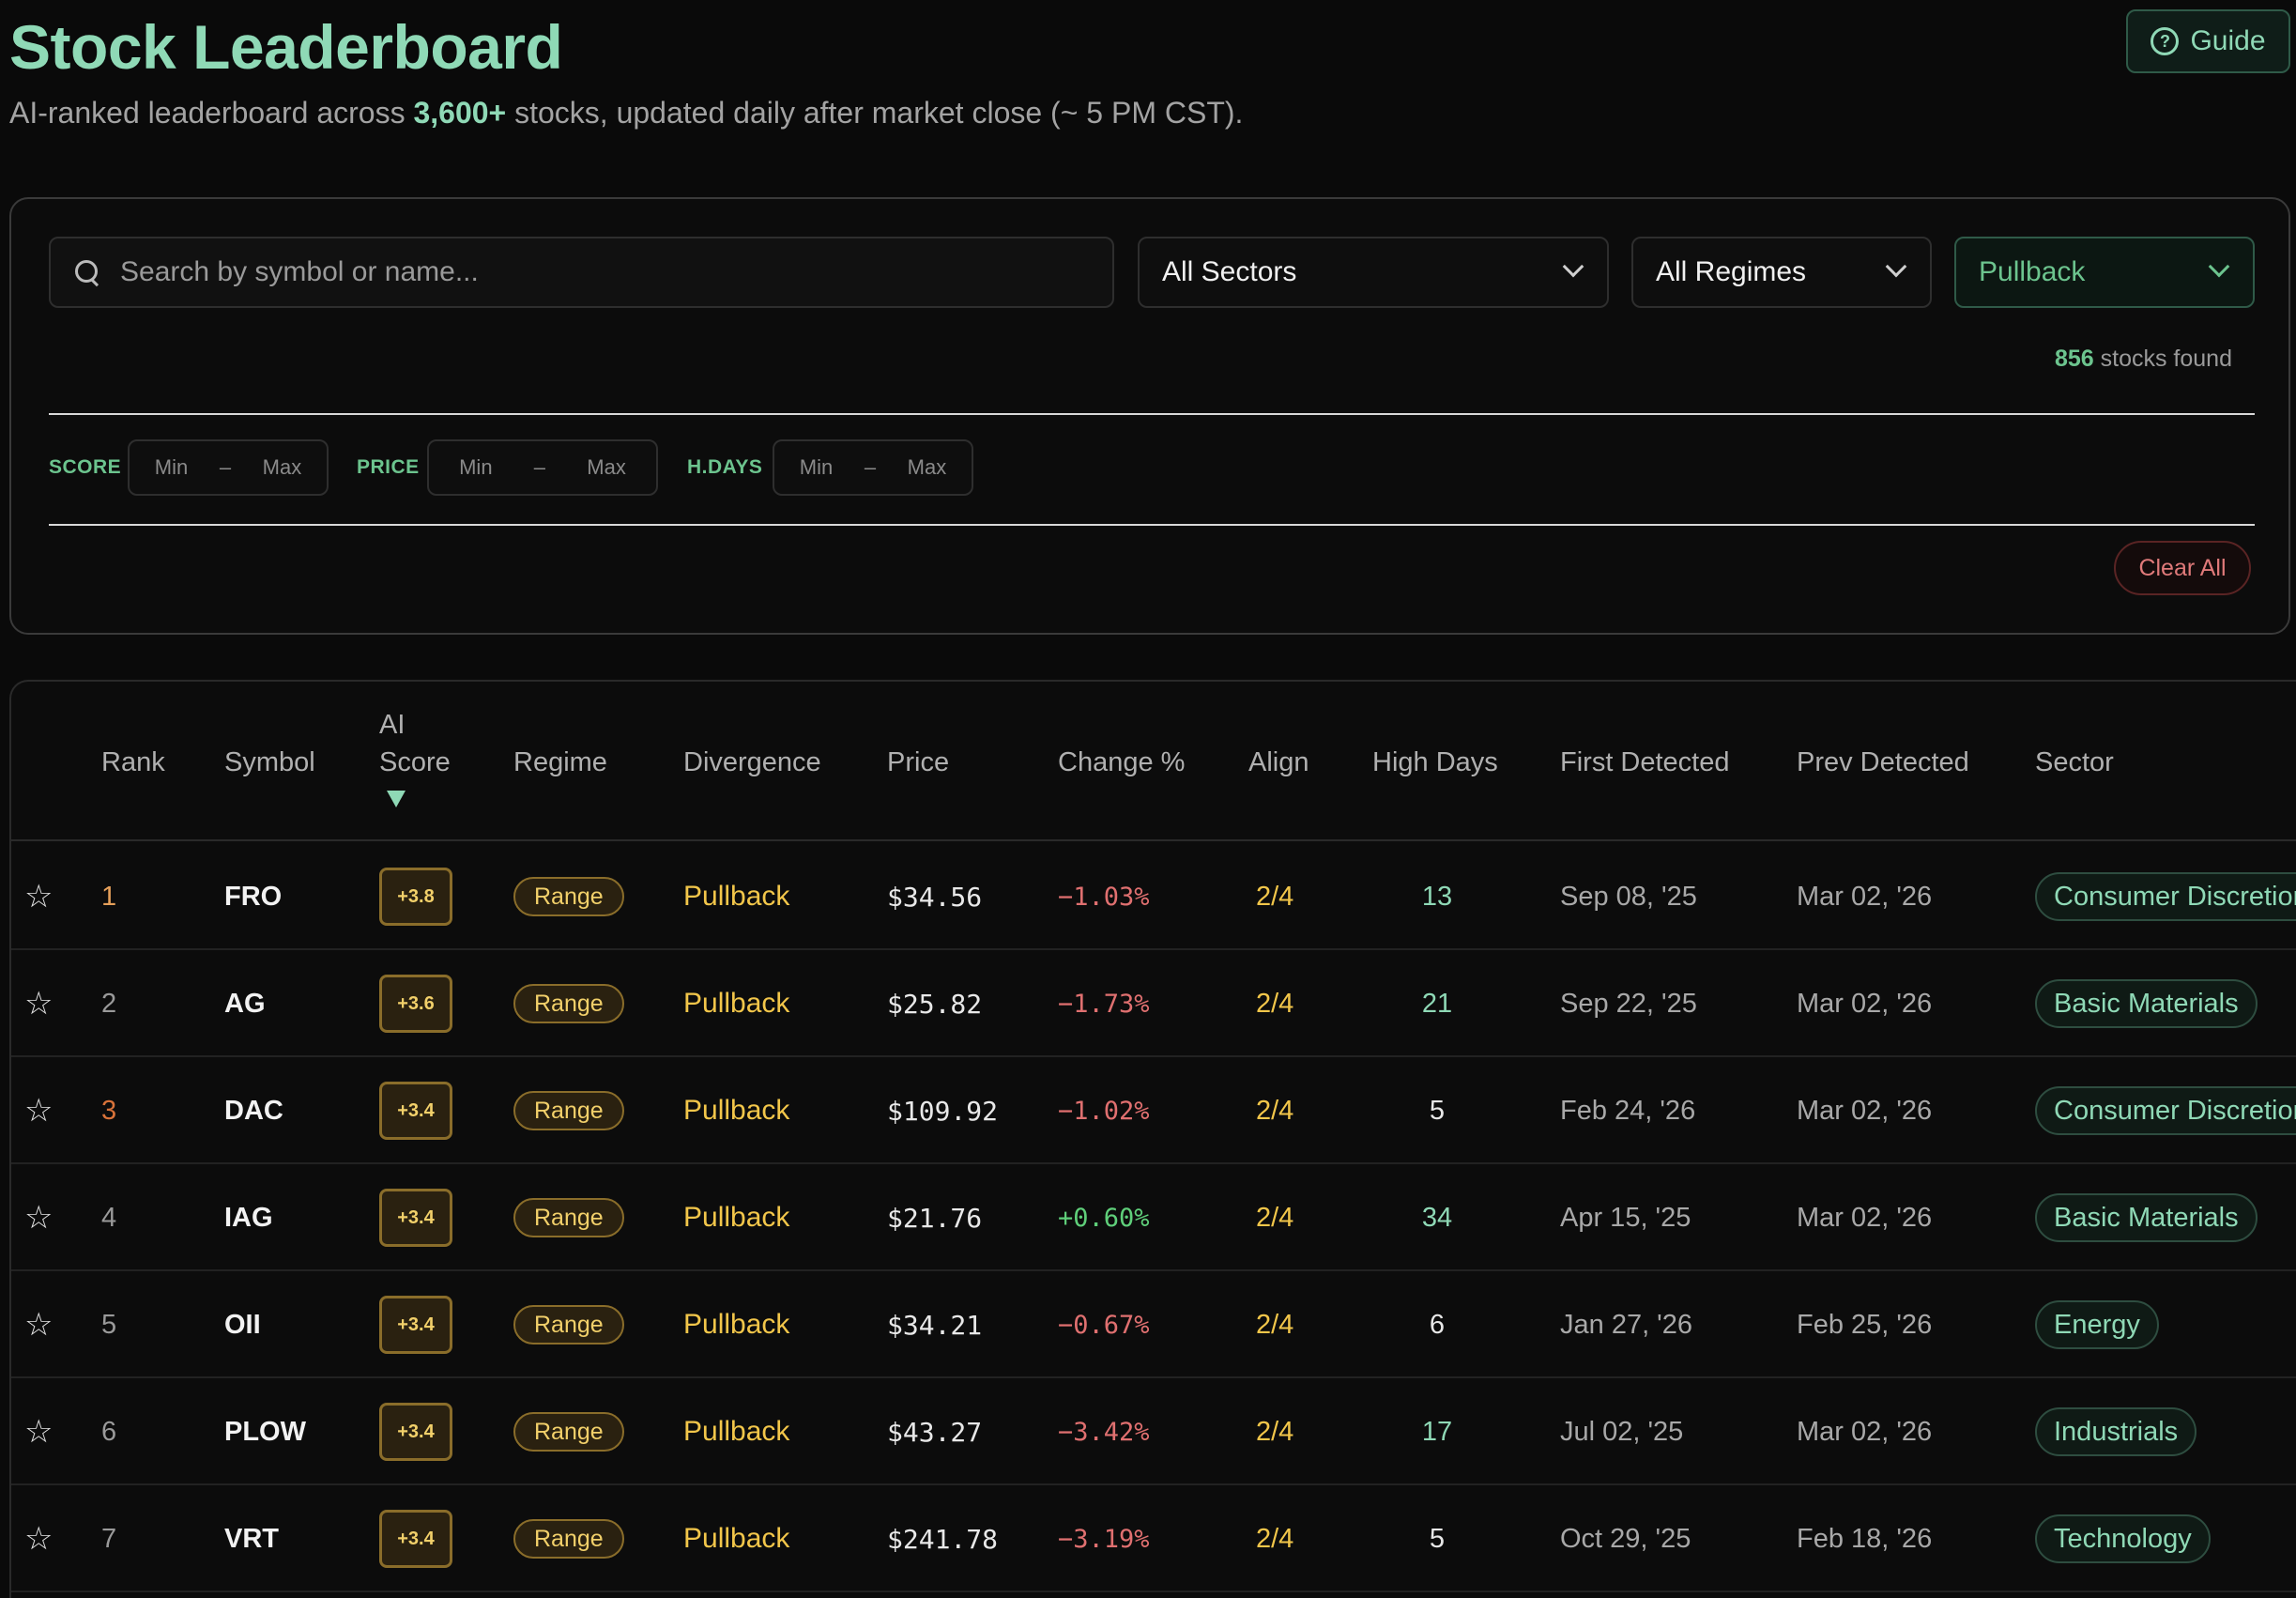  Describe the element at coordinates (265, 1431) in the screenshot. I see `symbol-cell: PLOW` at that location.